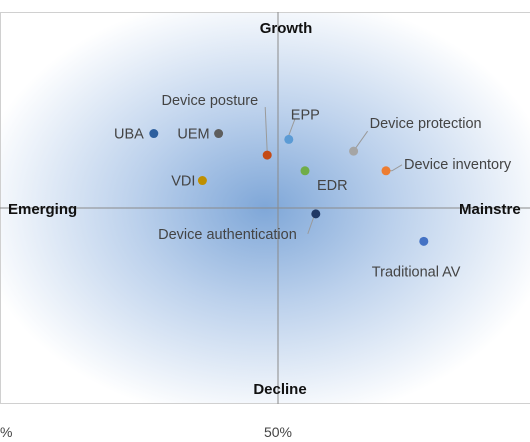 This screenshot has height=442, width=530. What do you see at coordinates (219, 134) in the screenshot?
I see `point-uem` at bounding box center [219, 134].